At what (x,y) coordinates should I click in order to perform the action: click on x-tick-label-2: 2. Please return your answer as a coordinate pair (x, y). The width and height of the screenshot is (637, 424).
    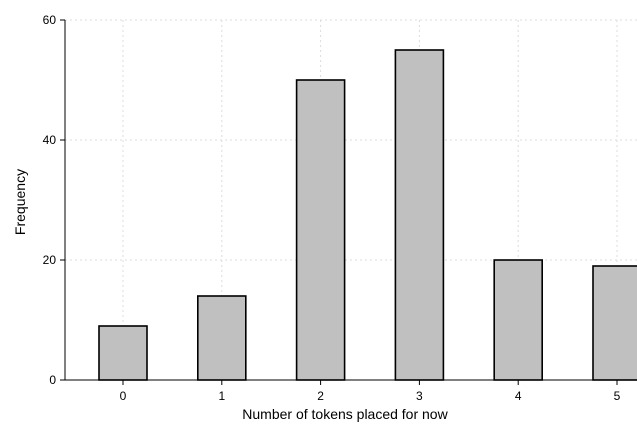
    Looking at the image, I should click on (320, 396).